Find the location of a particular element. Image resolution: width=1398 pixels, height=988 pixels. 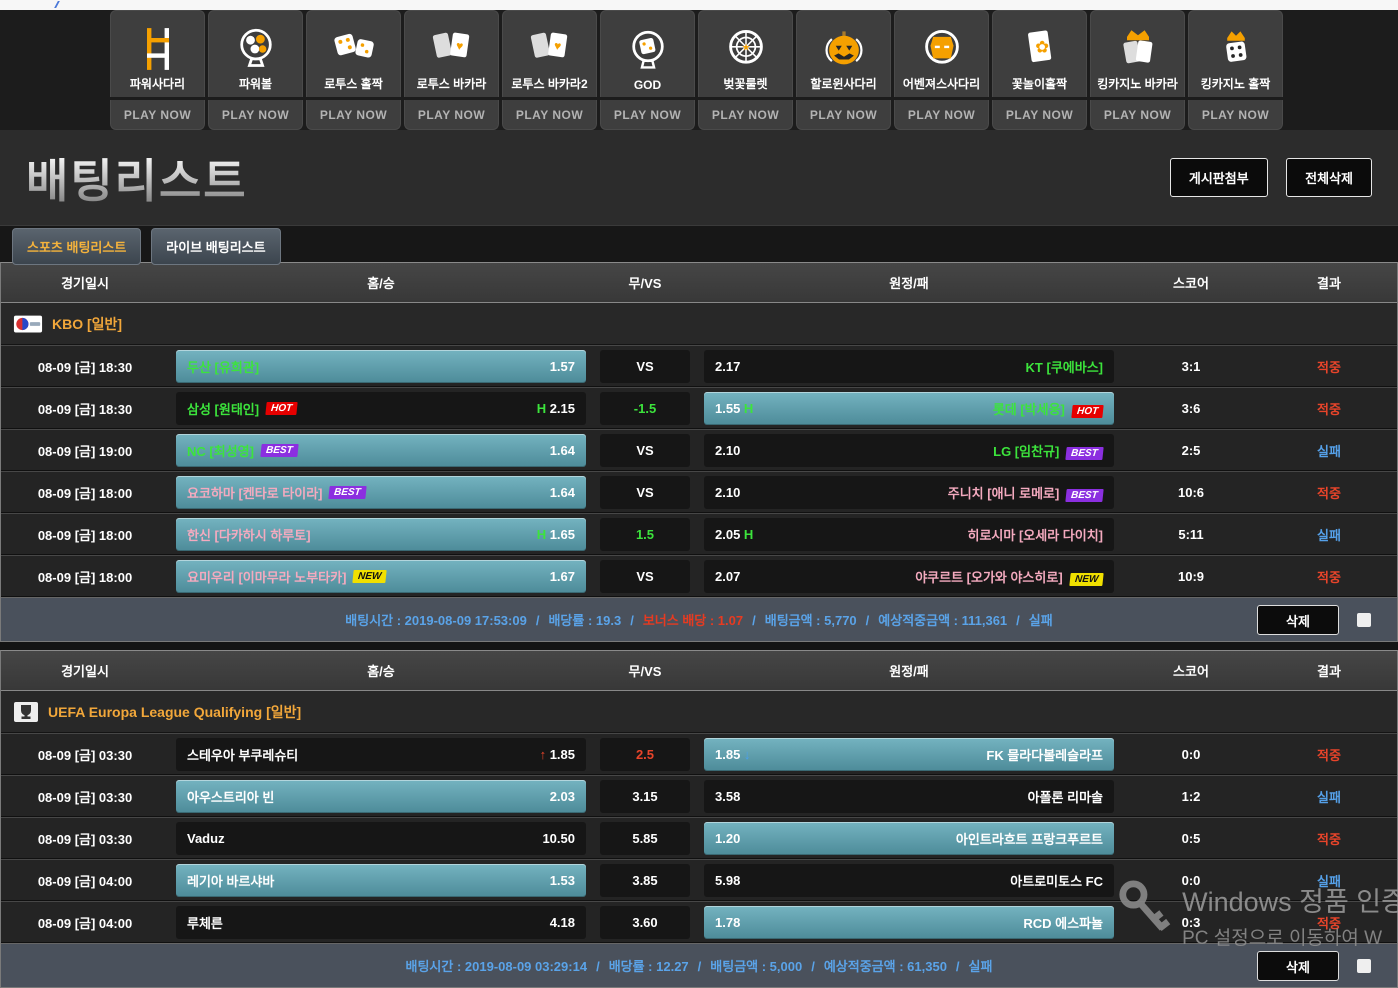

draw-cell: 1.5 is located at coordinates (645, 534).